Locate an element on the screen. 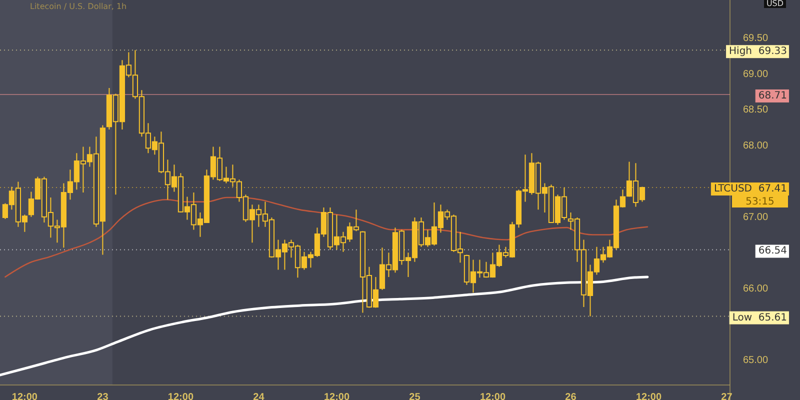 The width and height of the screenshot is (800, 400). ref-line-label: LTCUSD 67.41 is located at coordinates (750, 188).